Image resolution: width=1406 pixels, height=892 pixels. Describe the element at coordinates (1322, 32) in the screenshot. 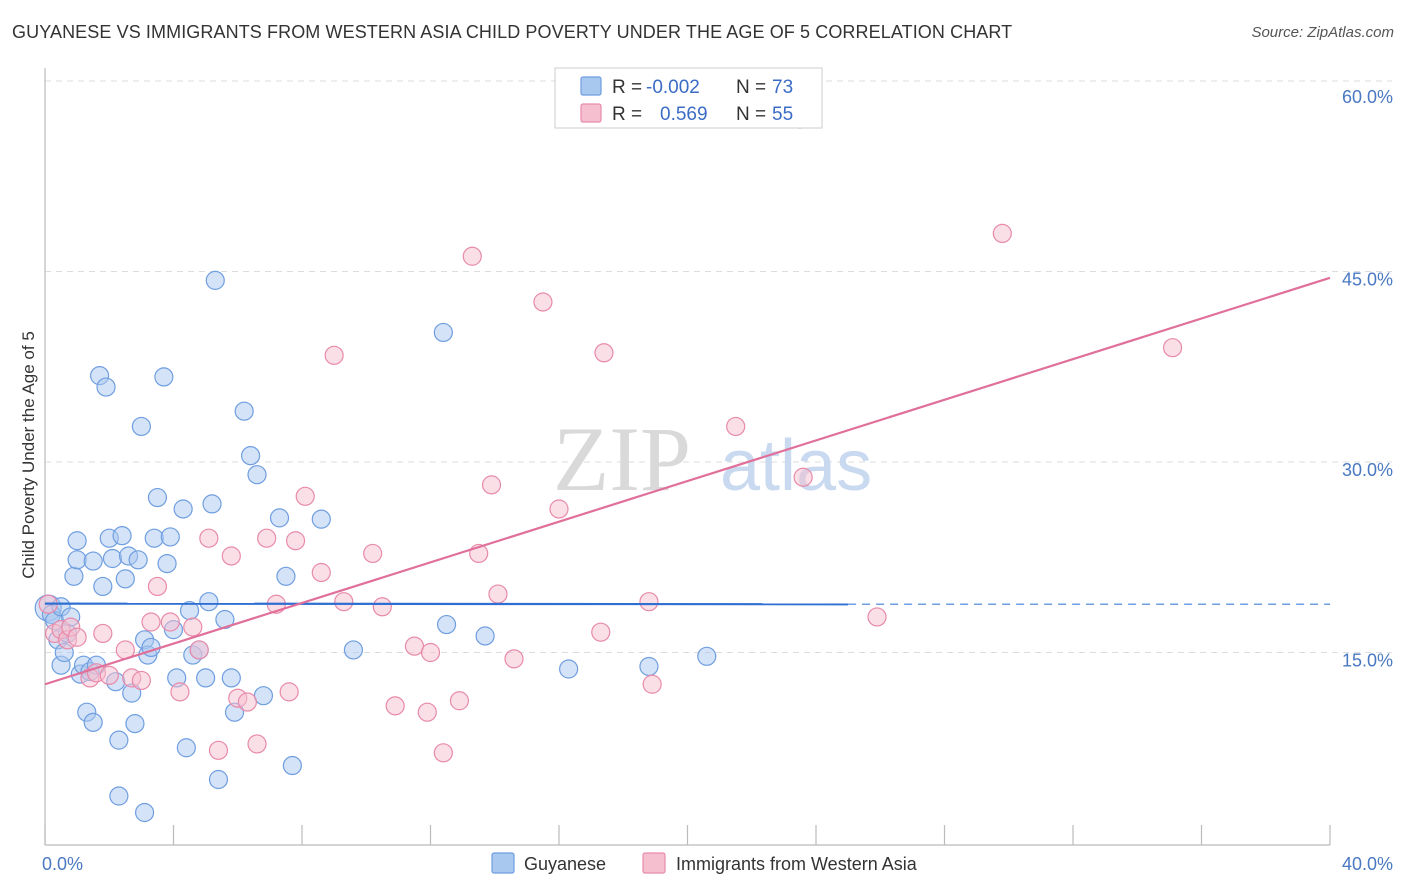

I see `source-label: Source: ZipAtlas.com` at that location.